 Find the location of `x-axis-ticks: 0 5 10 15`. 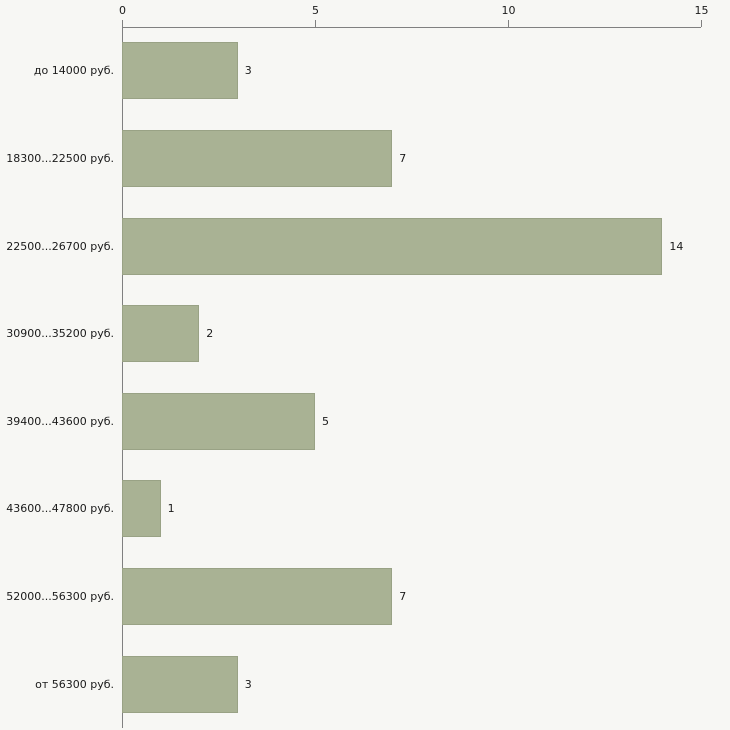

x-axis-ticks: 0 5 10 15 is located at coordinates (414, 13).